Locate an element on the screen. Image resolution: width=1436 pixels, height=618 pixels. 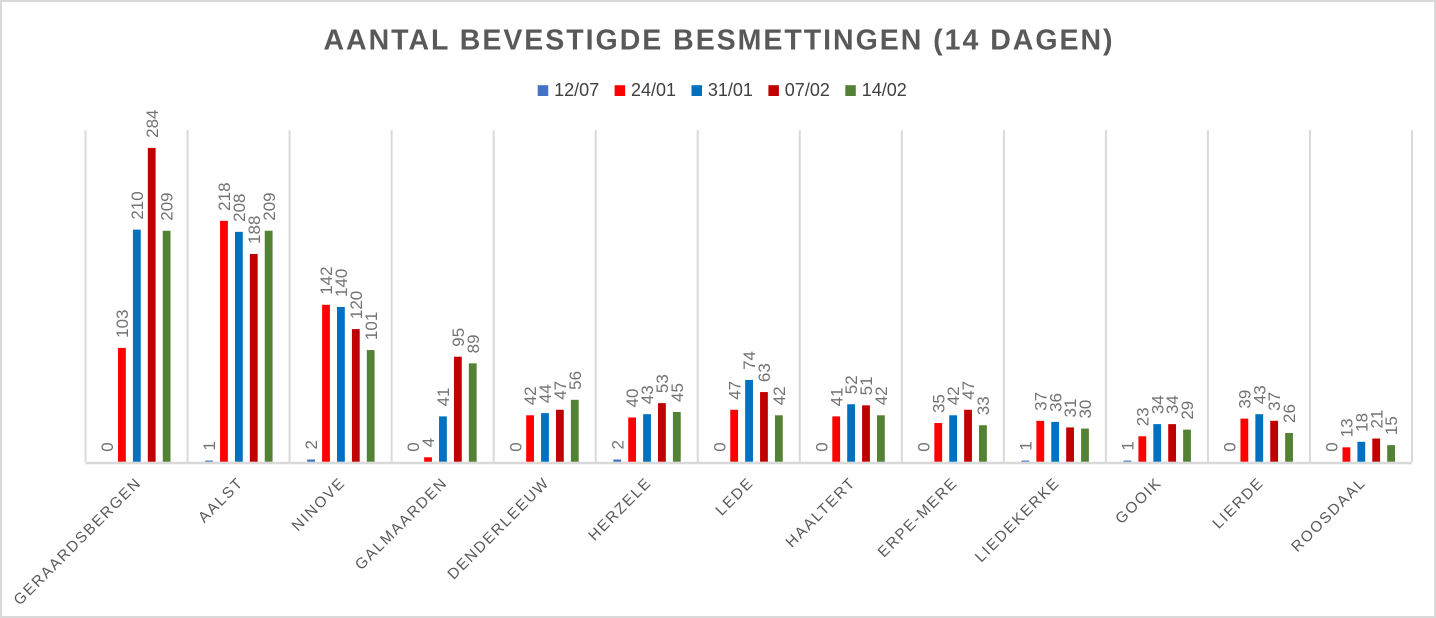
svg-text: 53 is located at coordinates (662, 383).